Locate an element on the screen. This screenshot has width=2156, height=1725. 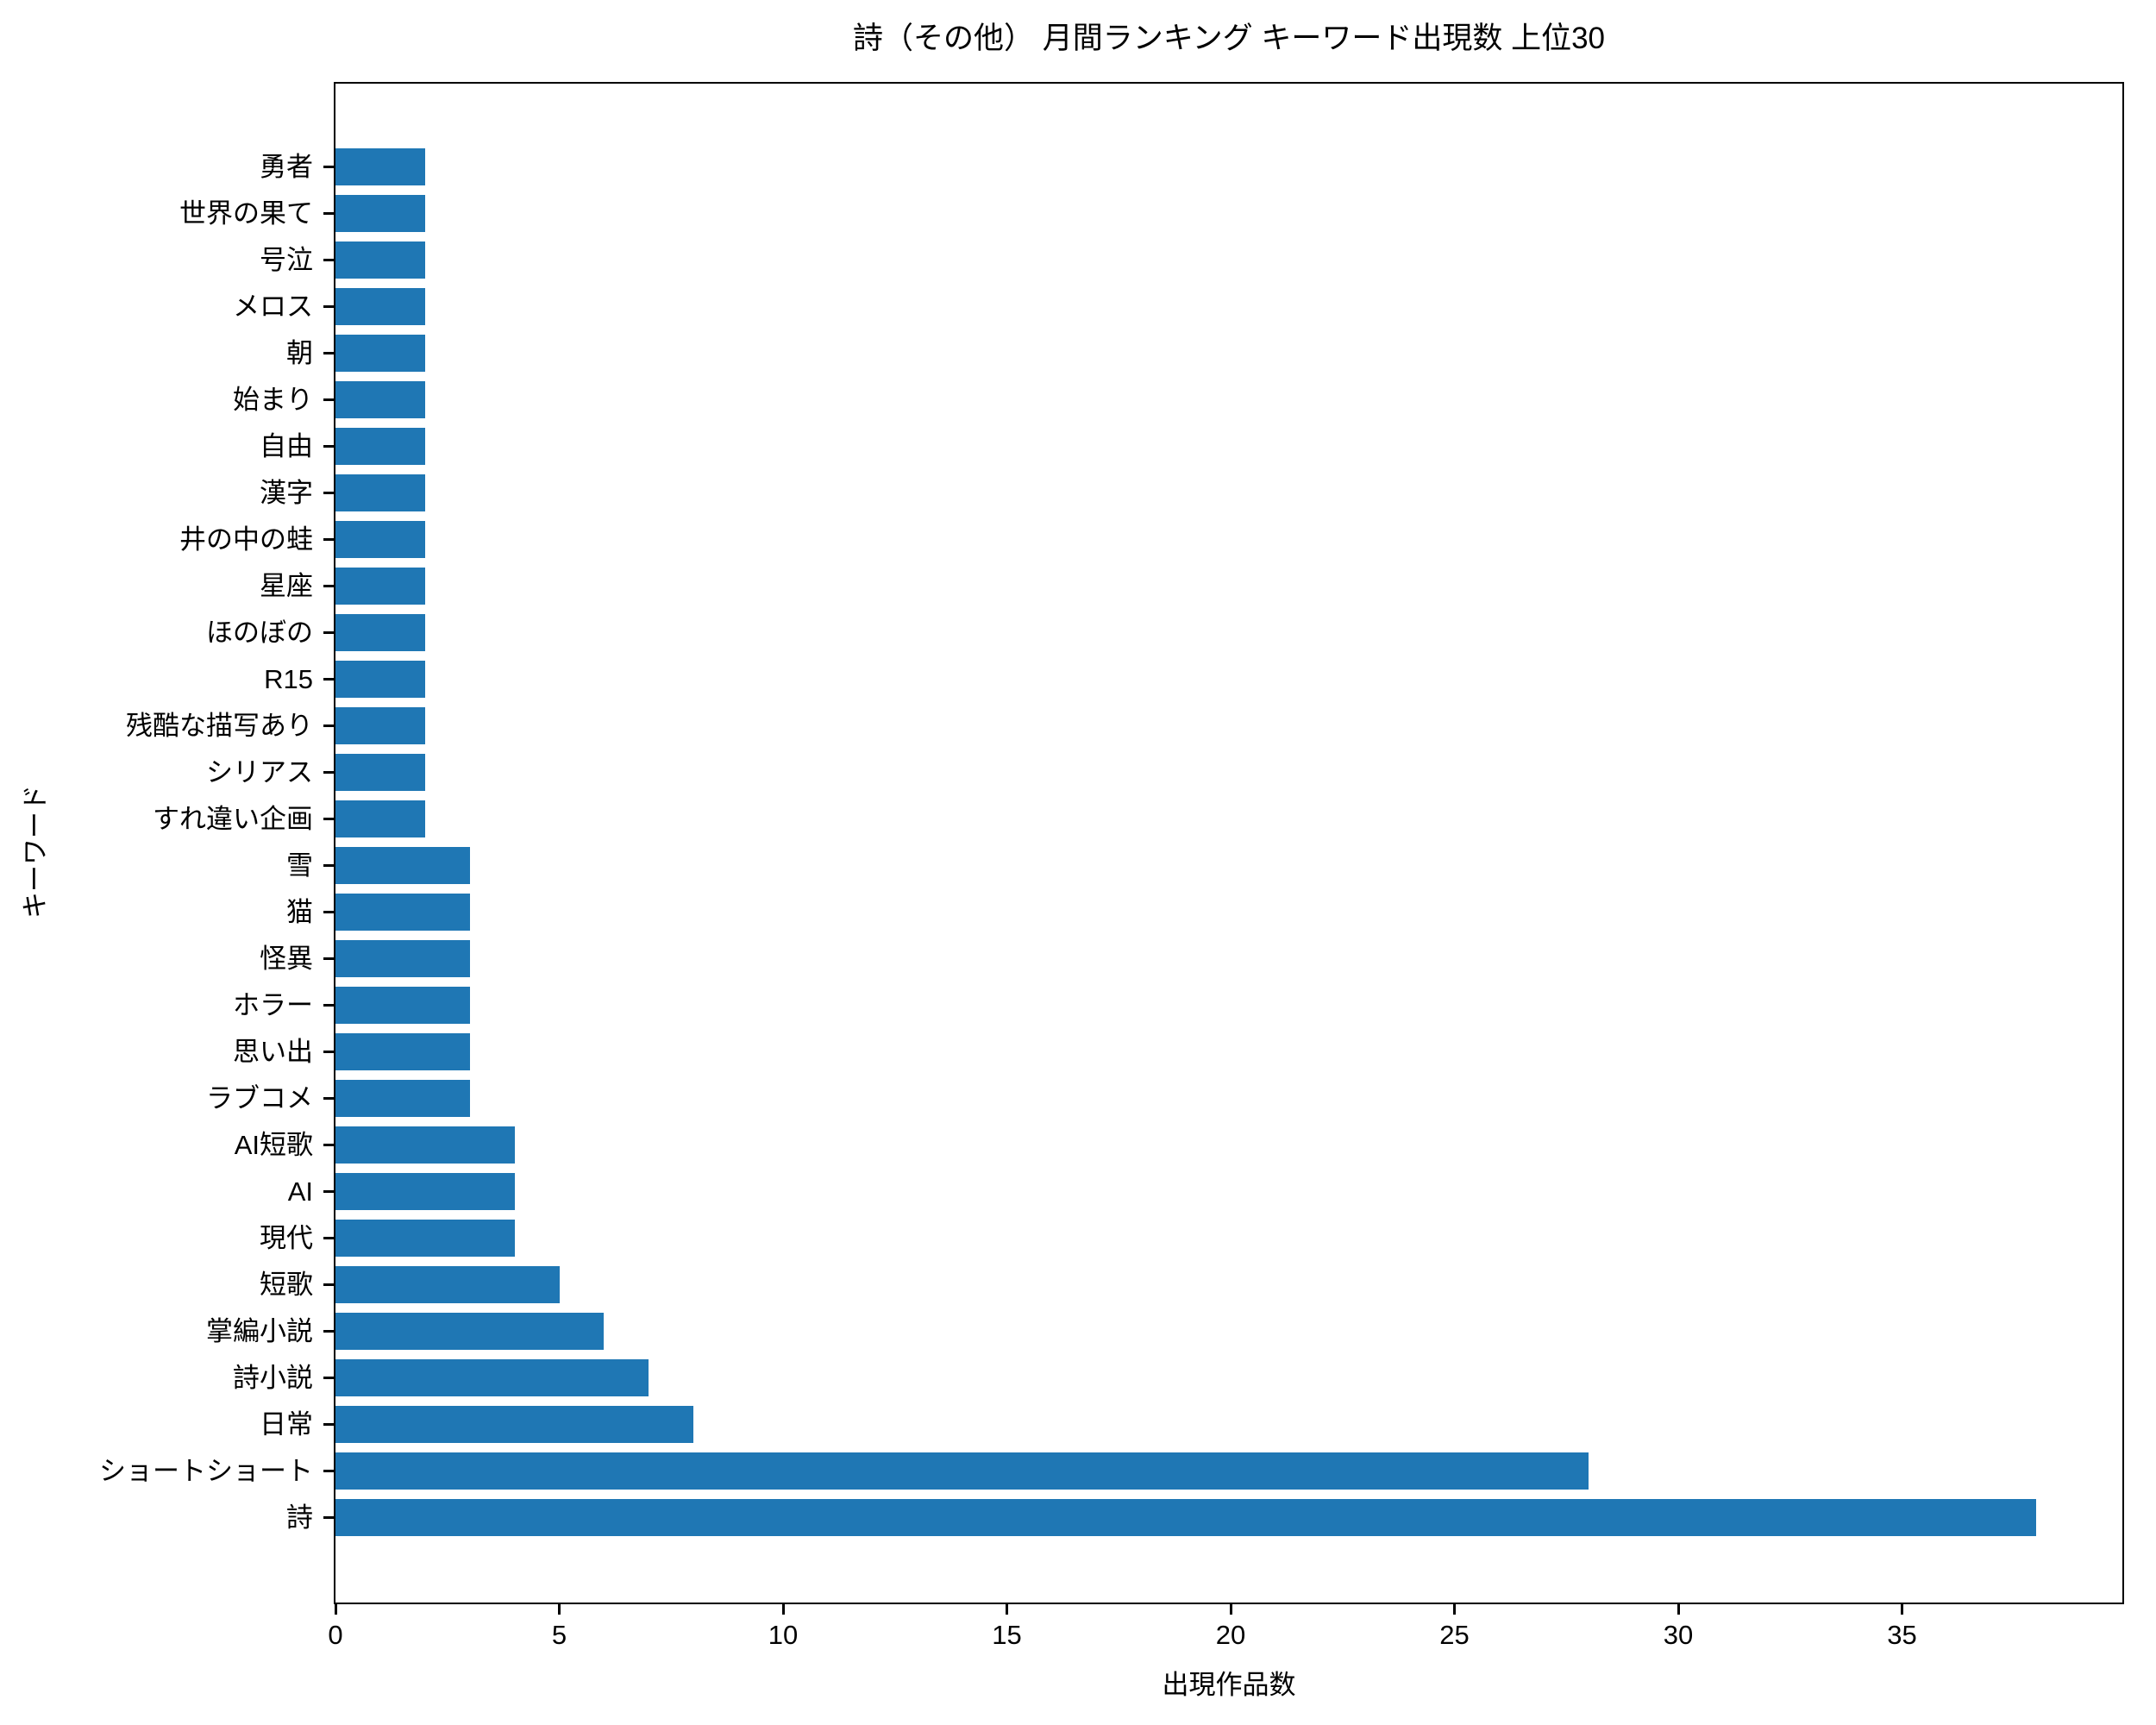
x-axis-label: 出現作品数 is located at coordinates (1229, 1685).